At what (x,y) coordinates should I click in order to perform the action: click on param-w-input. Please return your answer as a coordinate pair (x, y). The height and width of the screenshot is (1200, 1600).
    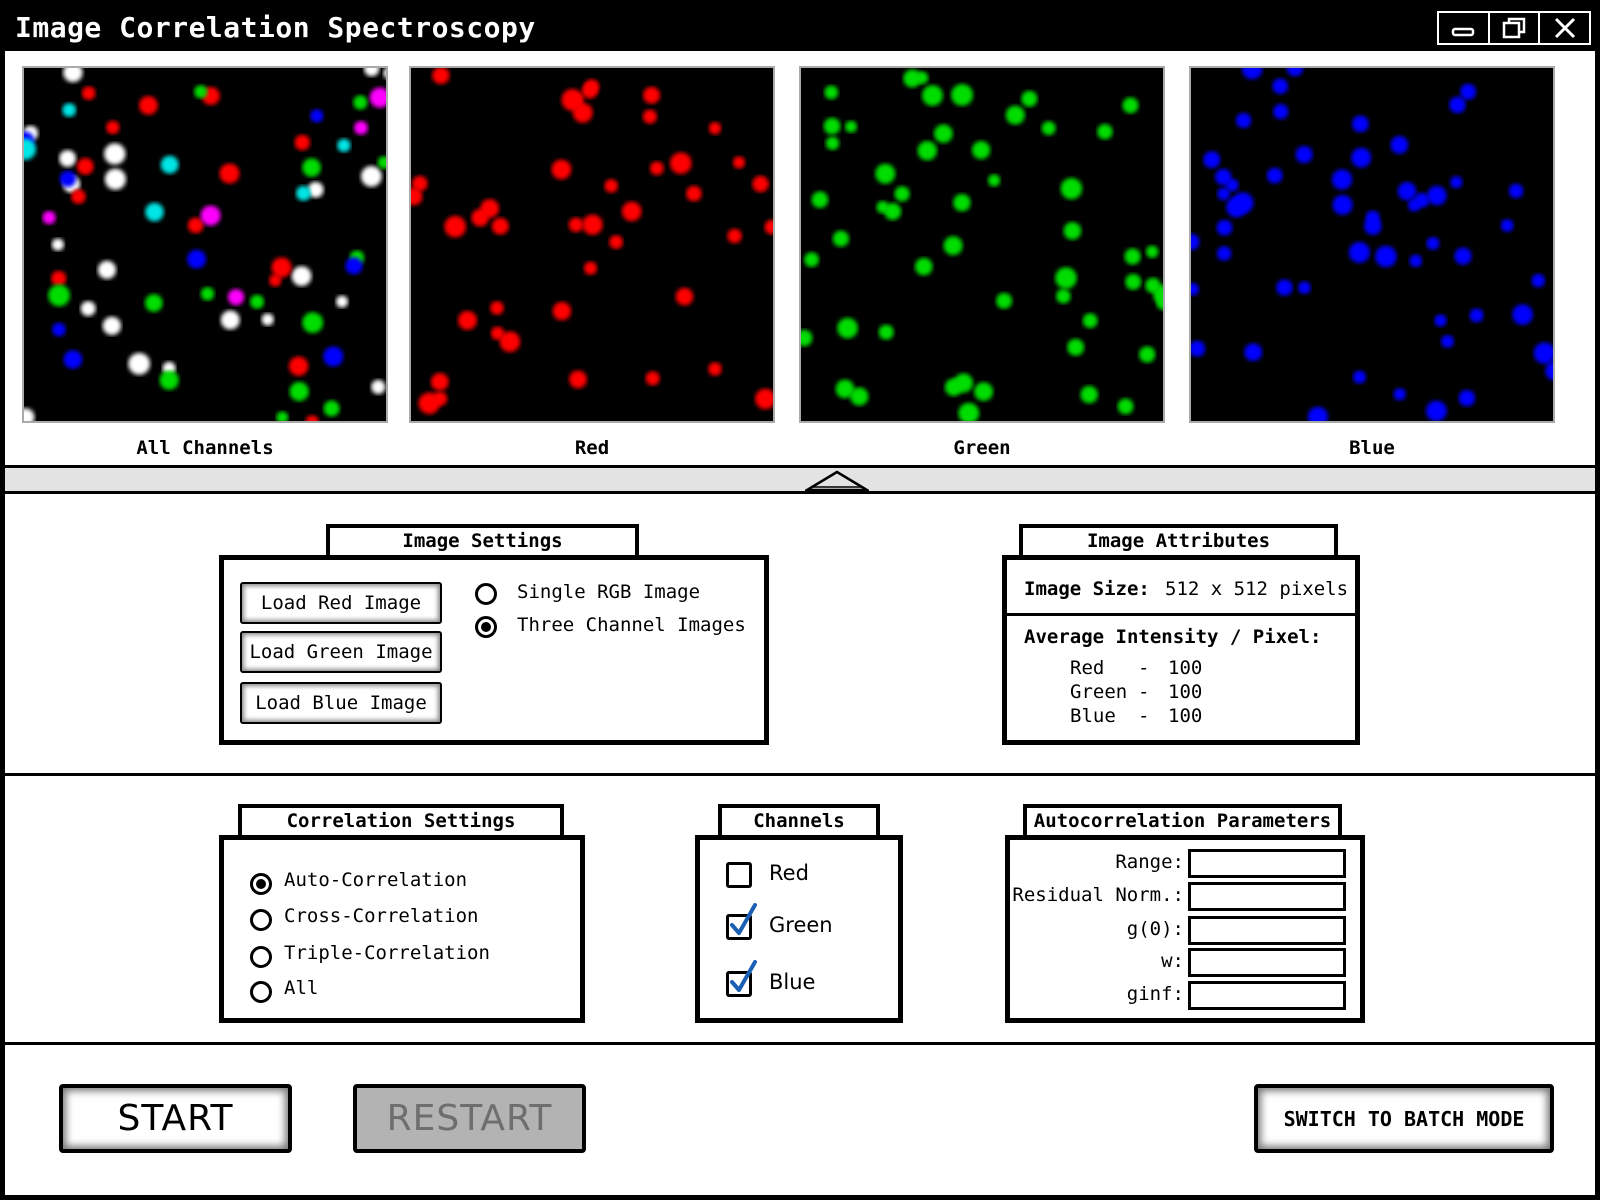
    Looking at the image, I should click on (1267, 962).